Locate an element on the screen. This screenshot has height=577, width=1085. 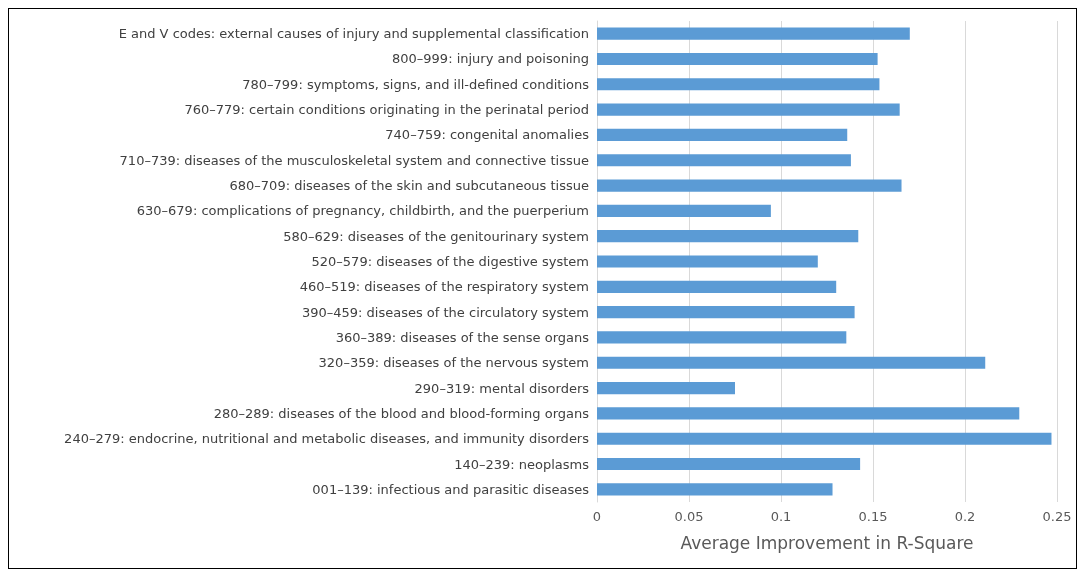
y-tick-label: 240–279: endocrine, nutritional and metabolic diseases, and immunity disorders is located at coordinates (327, 439).